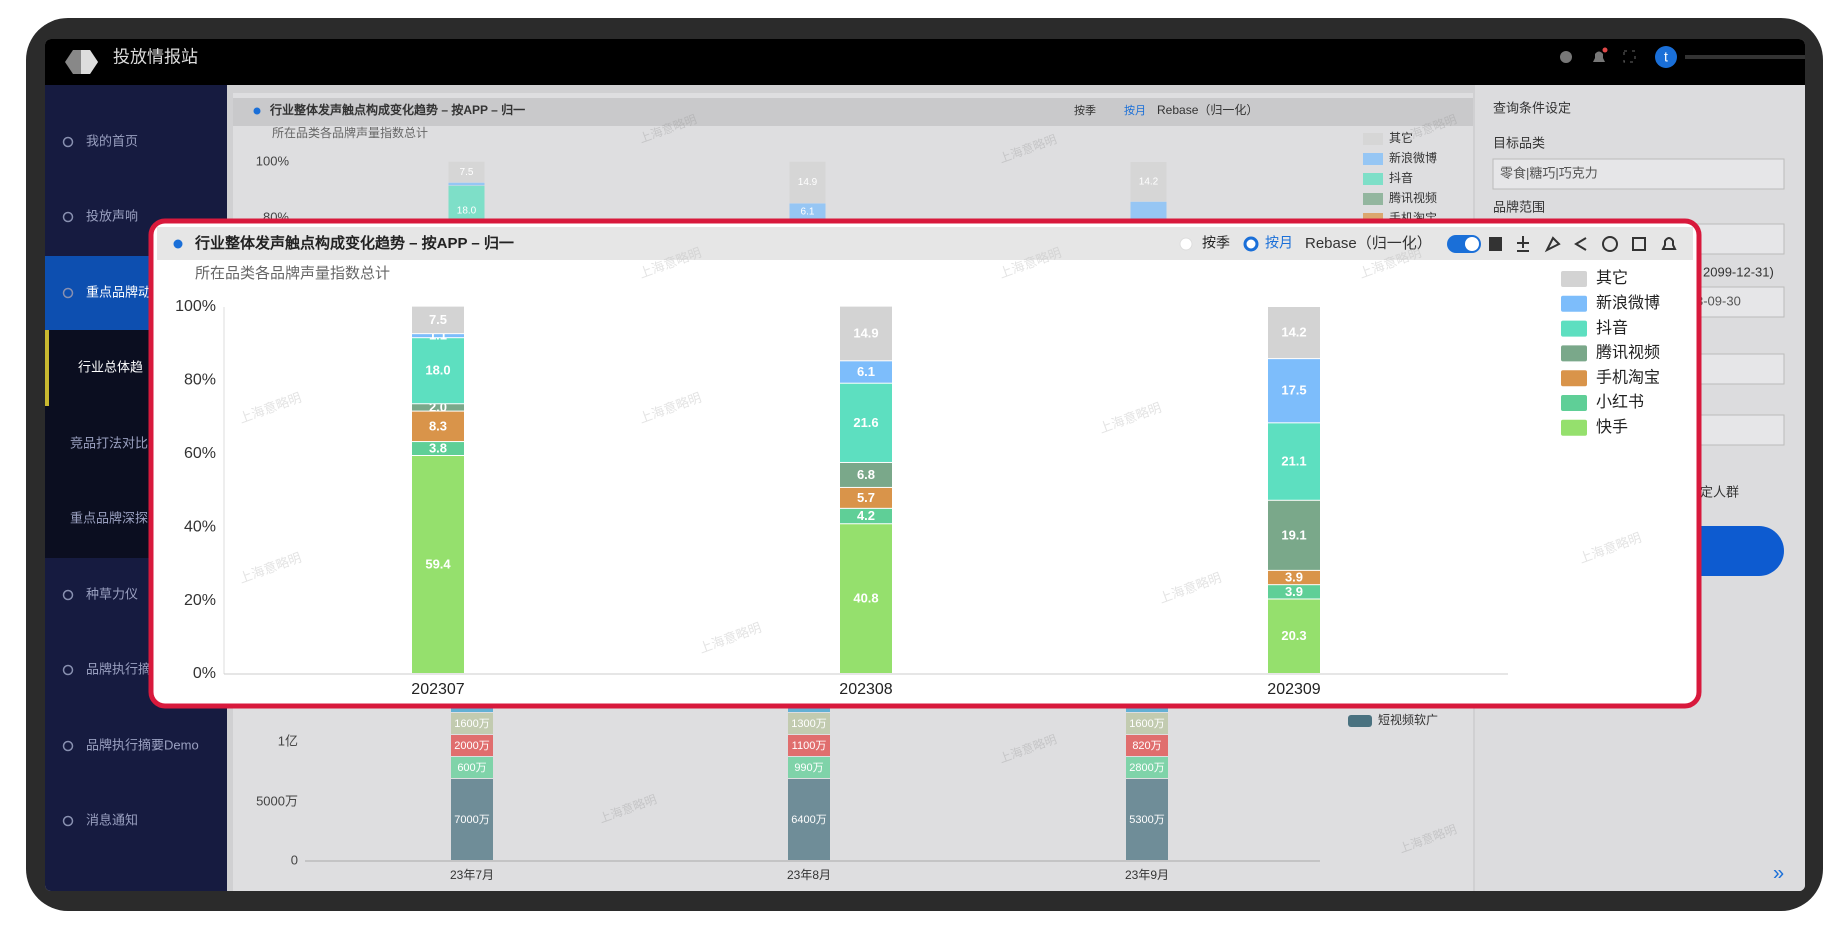  What do you see at coordinates (109, 517) in the screenshot?
I see `menu-item: 重点品牌深探` at bounding box center [109, 517].